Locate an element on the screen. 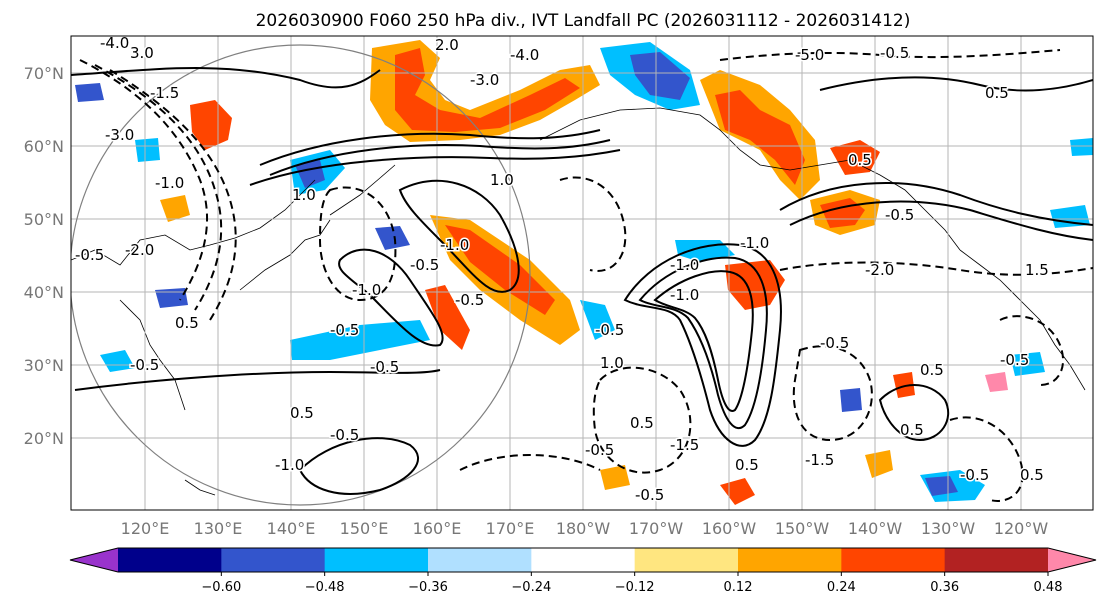 Image resolution: width=1105 pixels, height=604 pixels. lon-label: 140°W is located at coordinates (875, 528).